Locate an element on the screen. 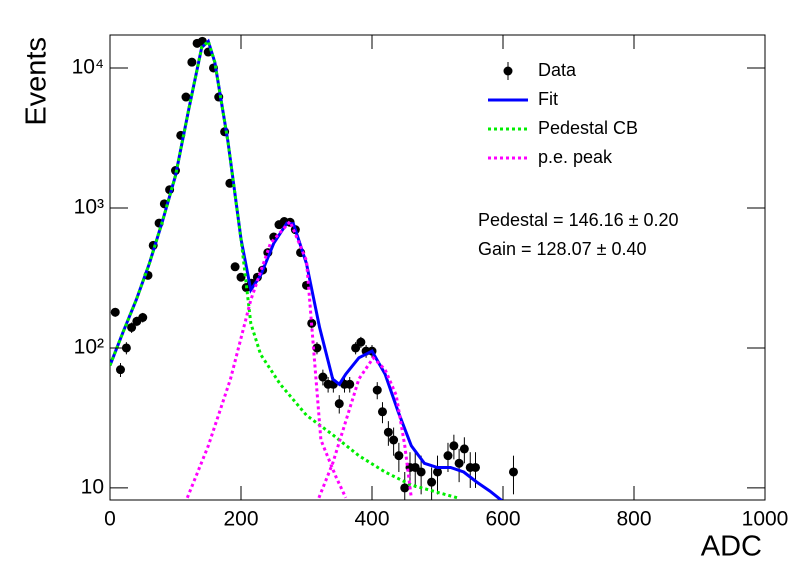 This screenshot has height=572, width=796. x-tick-label: 600 is located at coordinates (502, 519).